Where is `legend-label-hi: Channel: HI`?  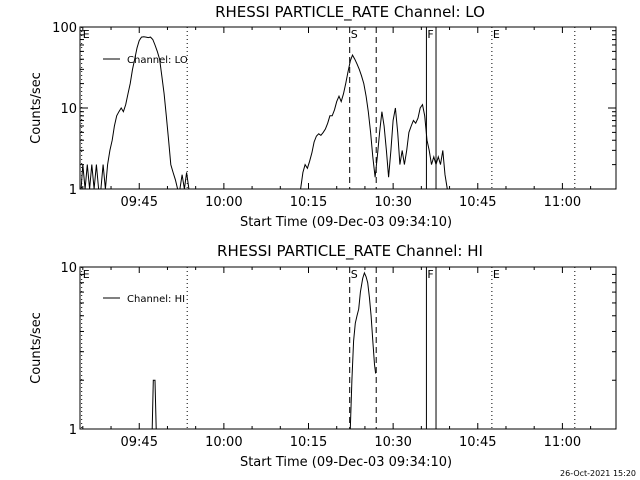
legend-label-hi: Channel: HI is located at coordinates (156, 299).